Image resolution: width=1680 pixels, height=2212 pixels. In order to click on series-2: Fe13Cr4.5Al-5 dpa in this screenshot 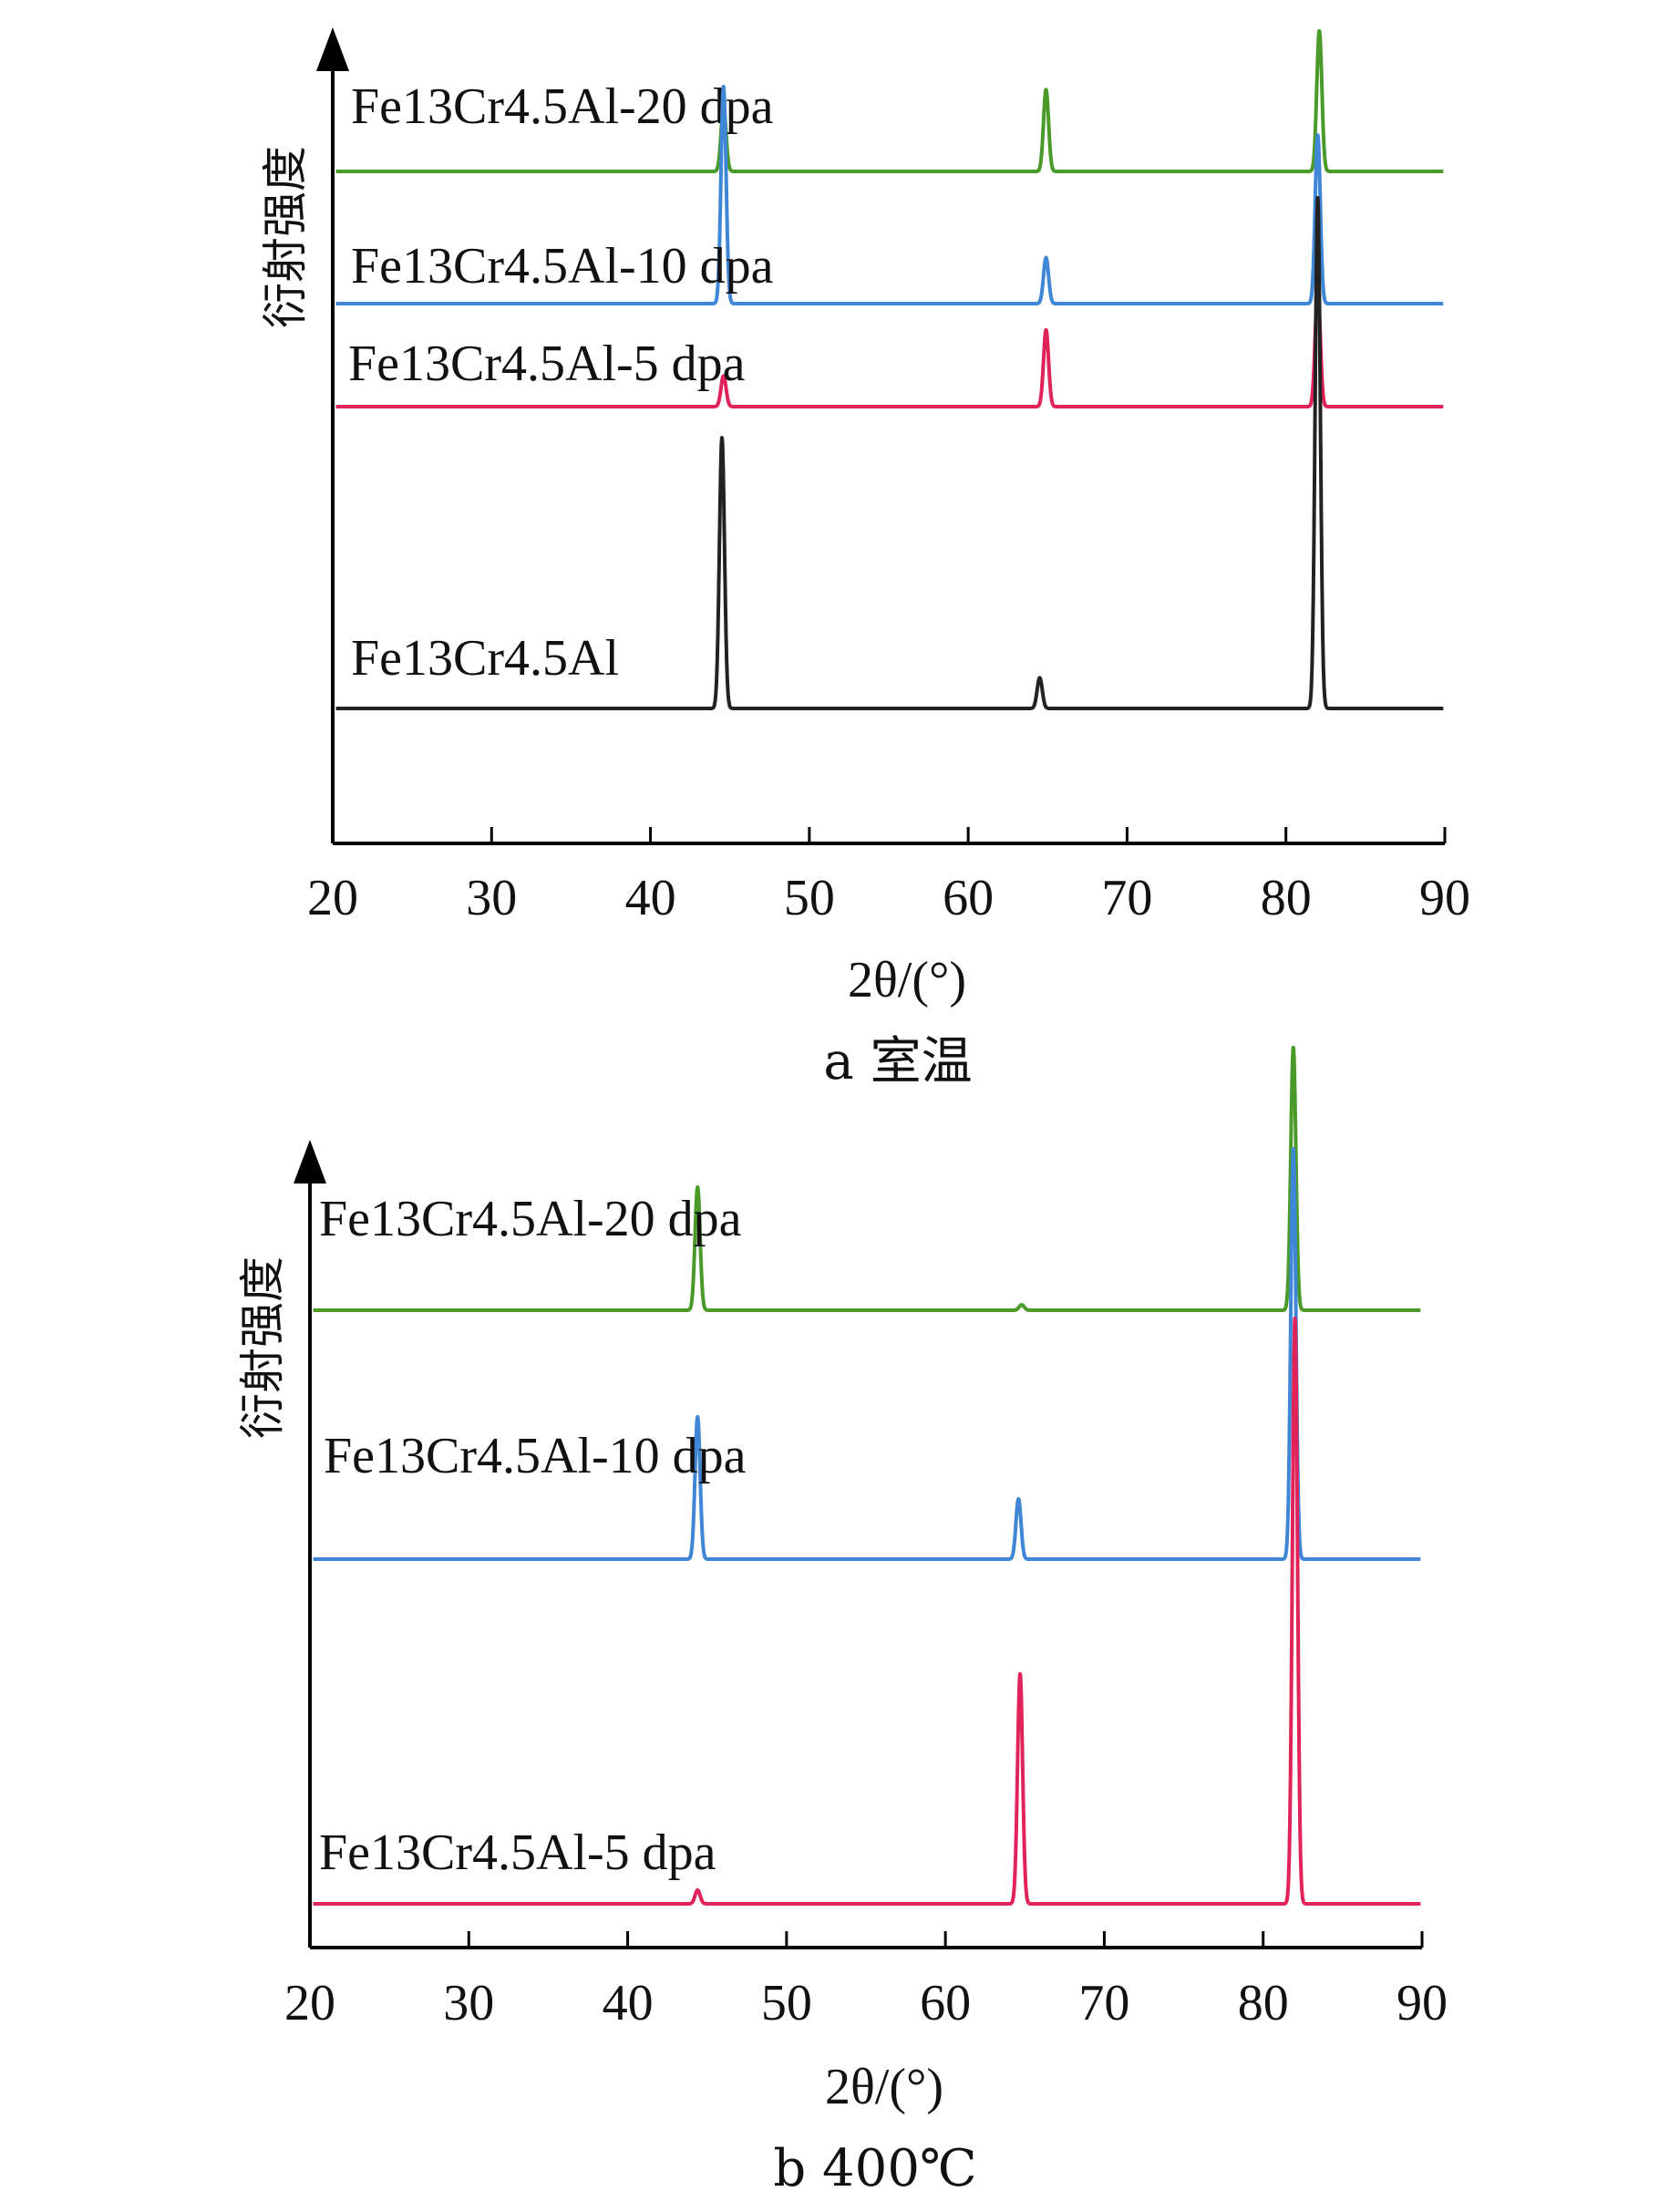, I will do `click(890, 347)`.